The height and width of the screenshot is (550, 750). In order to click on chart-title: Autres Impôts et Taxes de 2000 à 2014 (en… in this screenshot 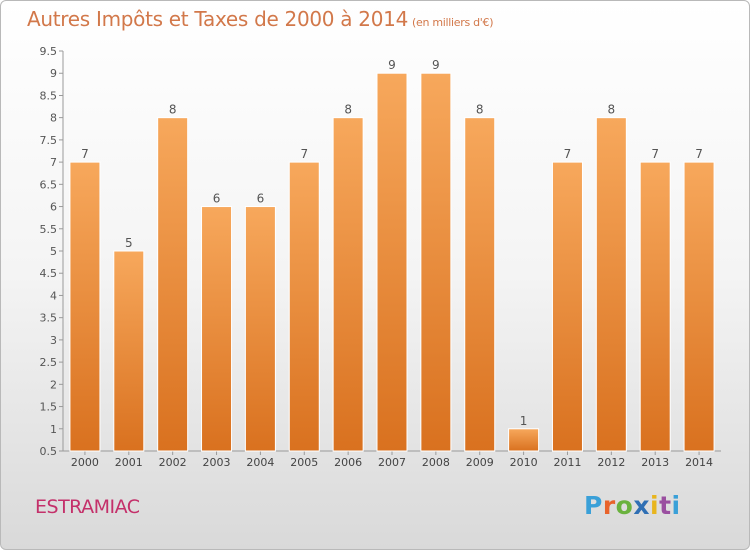, I will do `click(260, 19)`.